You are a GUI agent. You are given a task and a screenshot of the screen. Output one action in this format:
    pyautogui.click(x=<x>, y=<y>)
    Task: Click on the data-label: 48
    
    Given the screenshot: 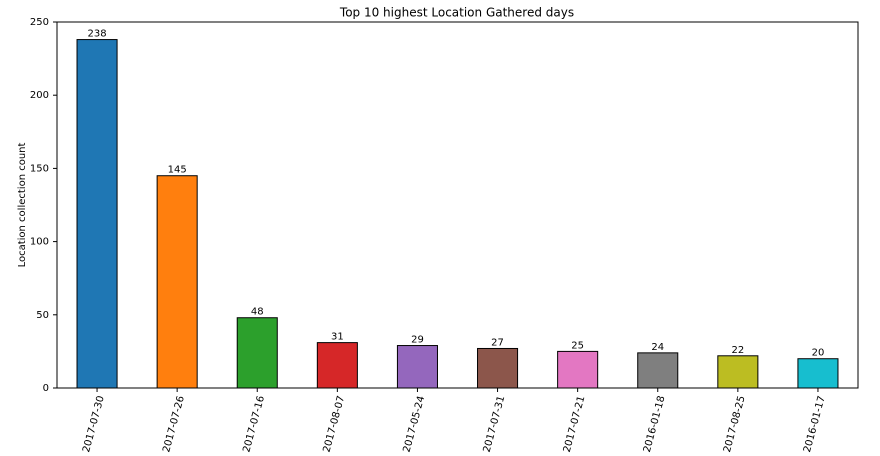 What is the action you would take?
    pyautogui.click(x=257, y=312)
    